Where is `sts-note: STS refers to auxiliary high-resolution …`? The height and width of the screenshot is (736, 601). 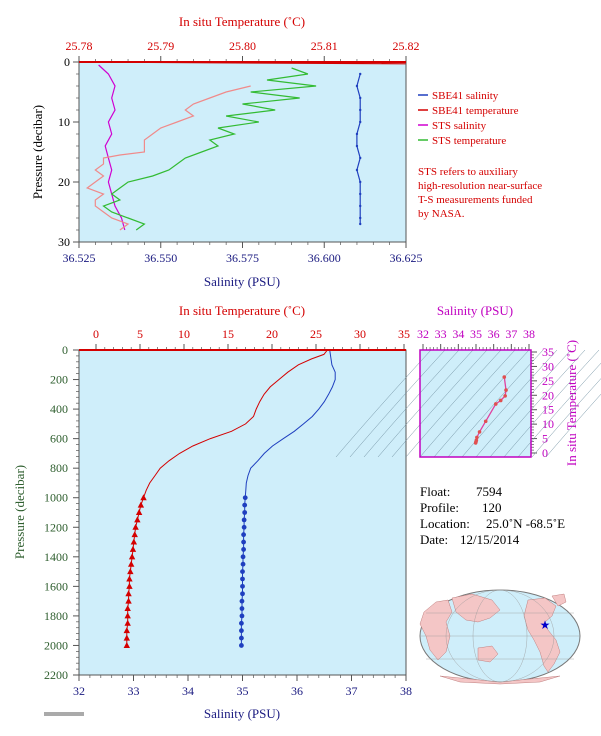
sts-note: STS refers to auxiliary high-resolution … is located at coordinates (480, 193).